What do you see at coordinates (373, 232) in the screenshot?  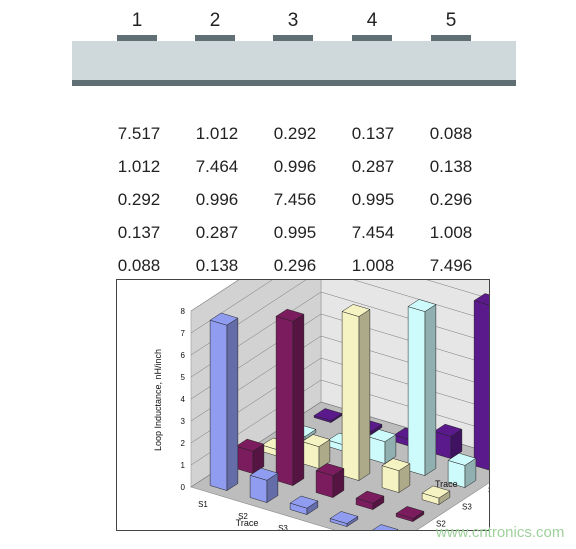 I see `matrix-cell: 7.454` at bounding box center [373, 232].